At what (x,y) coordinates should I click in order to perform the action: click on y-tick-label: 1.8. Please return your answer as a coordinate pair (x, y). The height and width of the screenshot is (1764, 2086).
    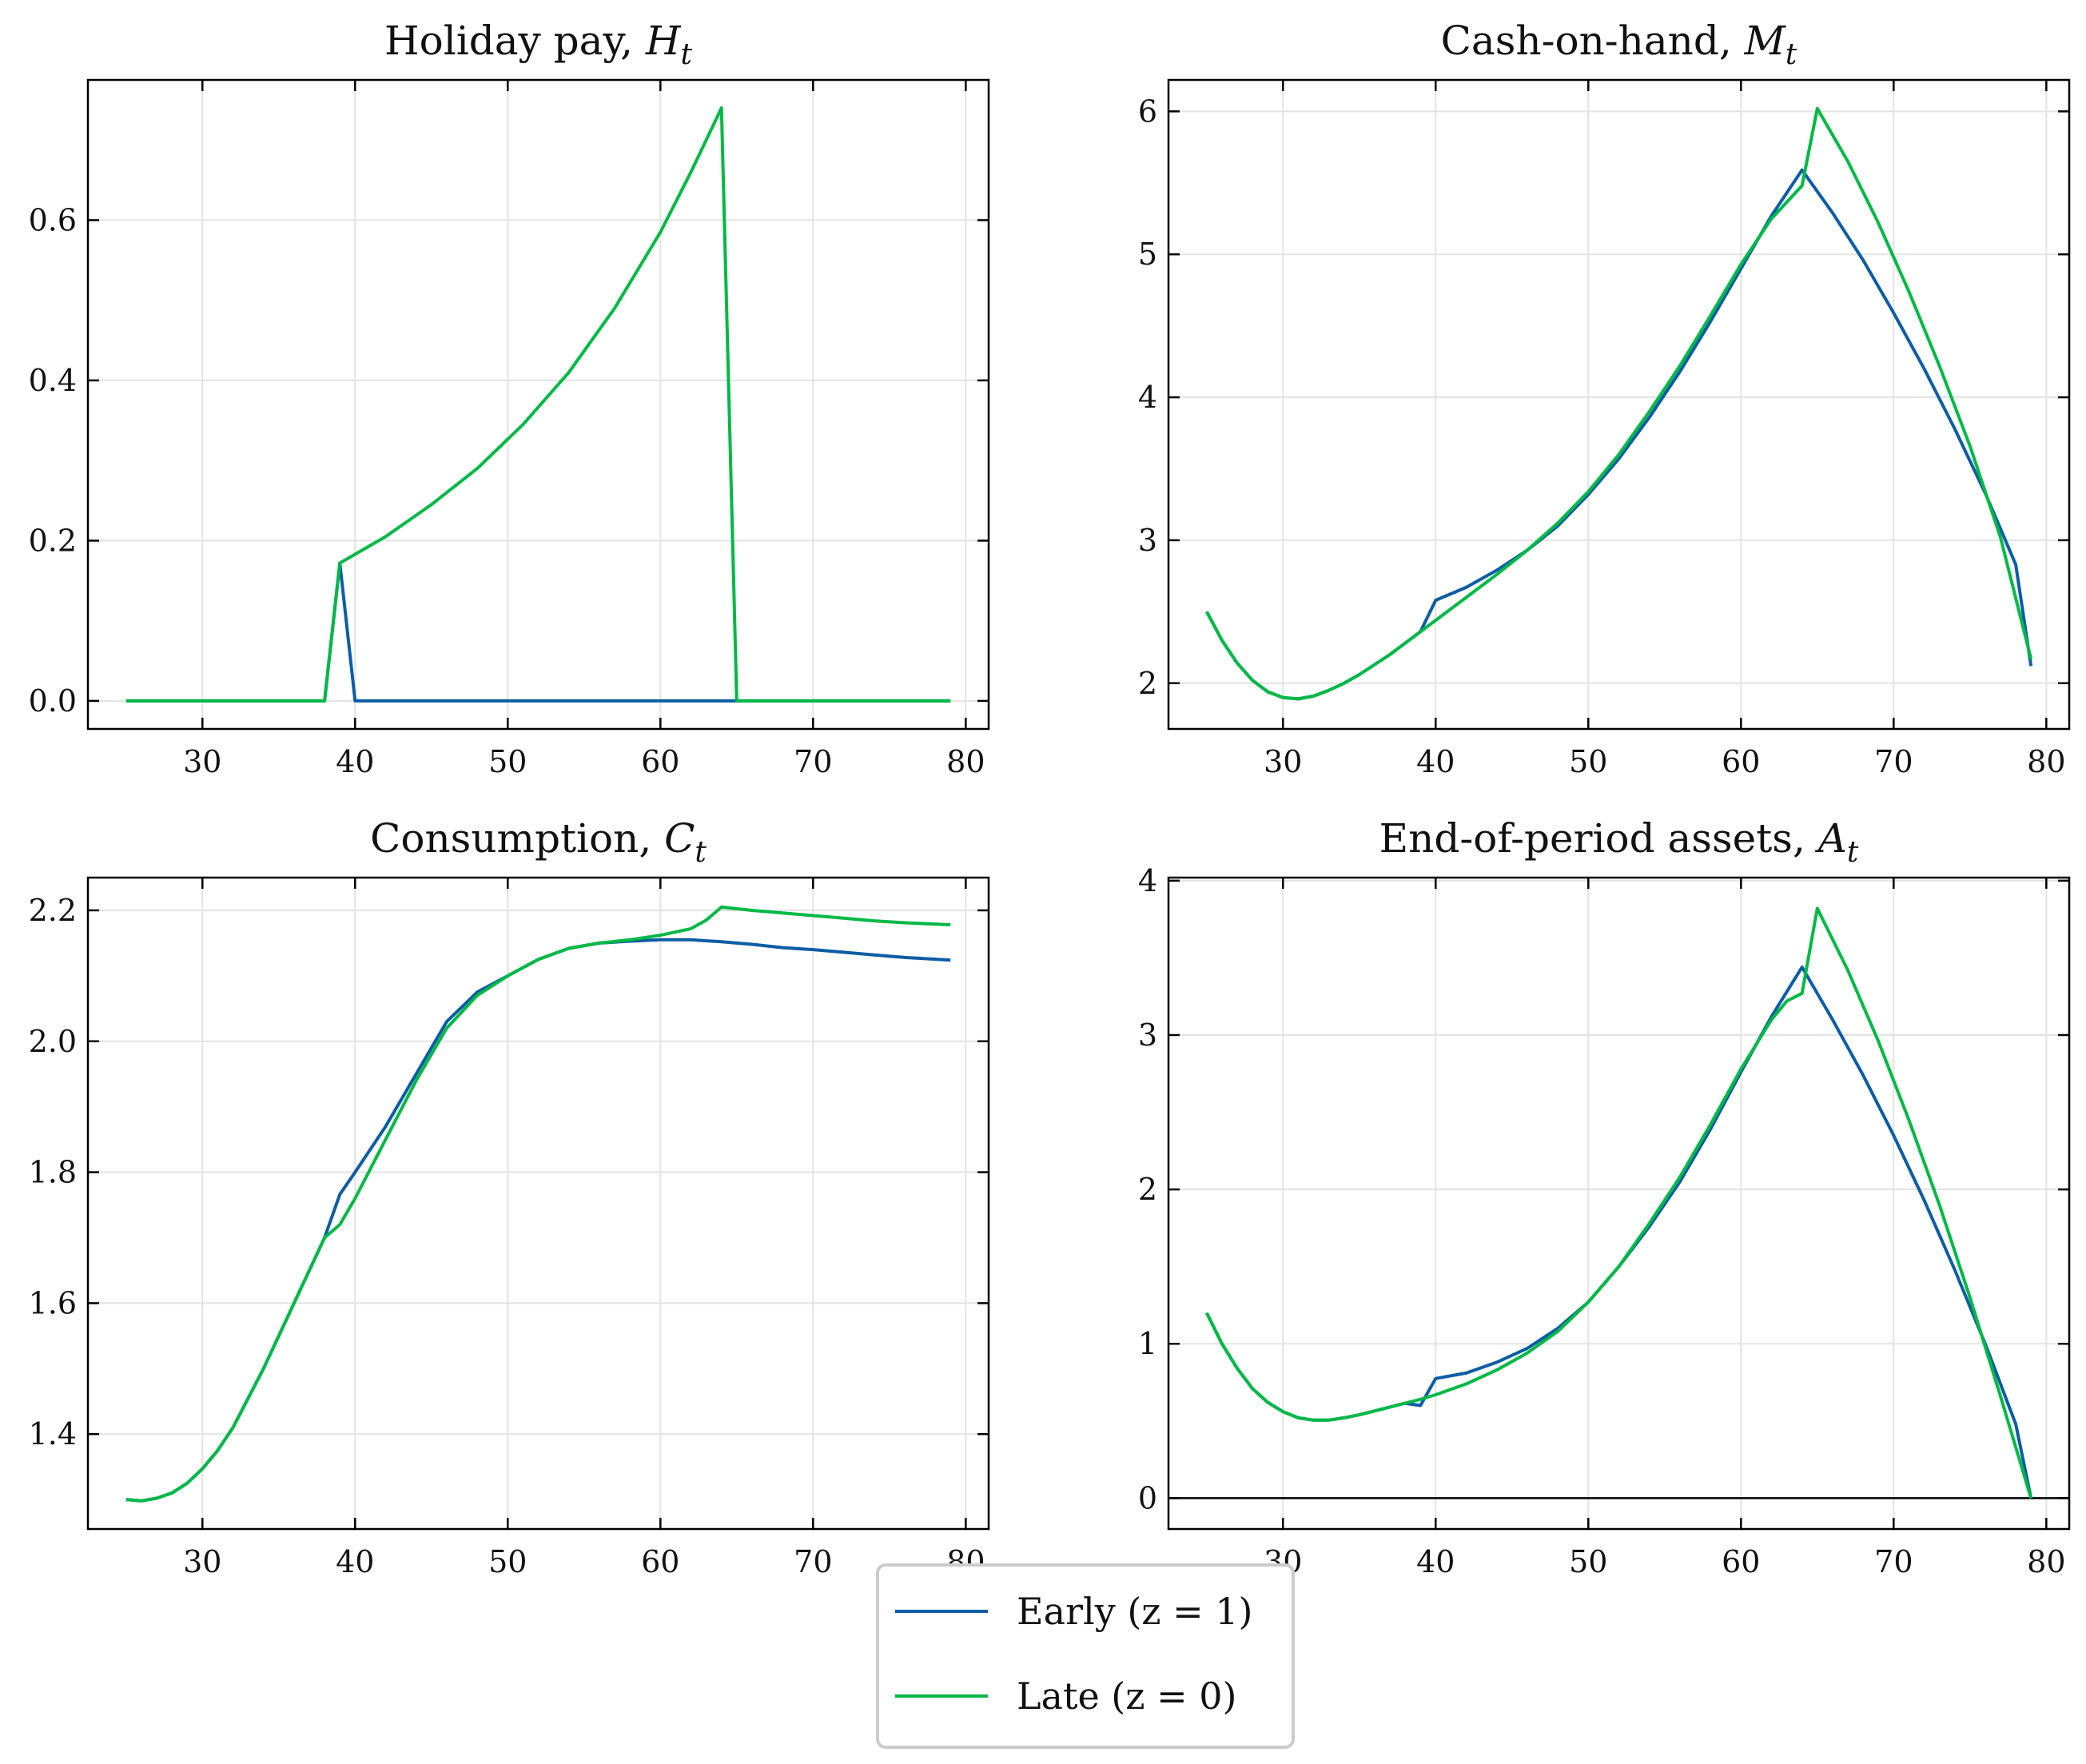
    Looking at the image, I should click on (53, 1172).